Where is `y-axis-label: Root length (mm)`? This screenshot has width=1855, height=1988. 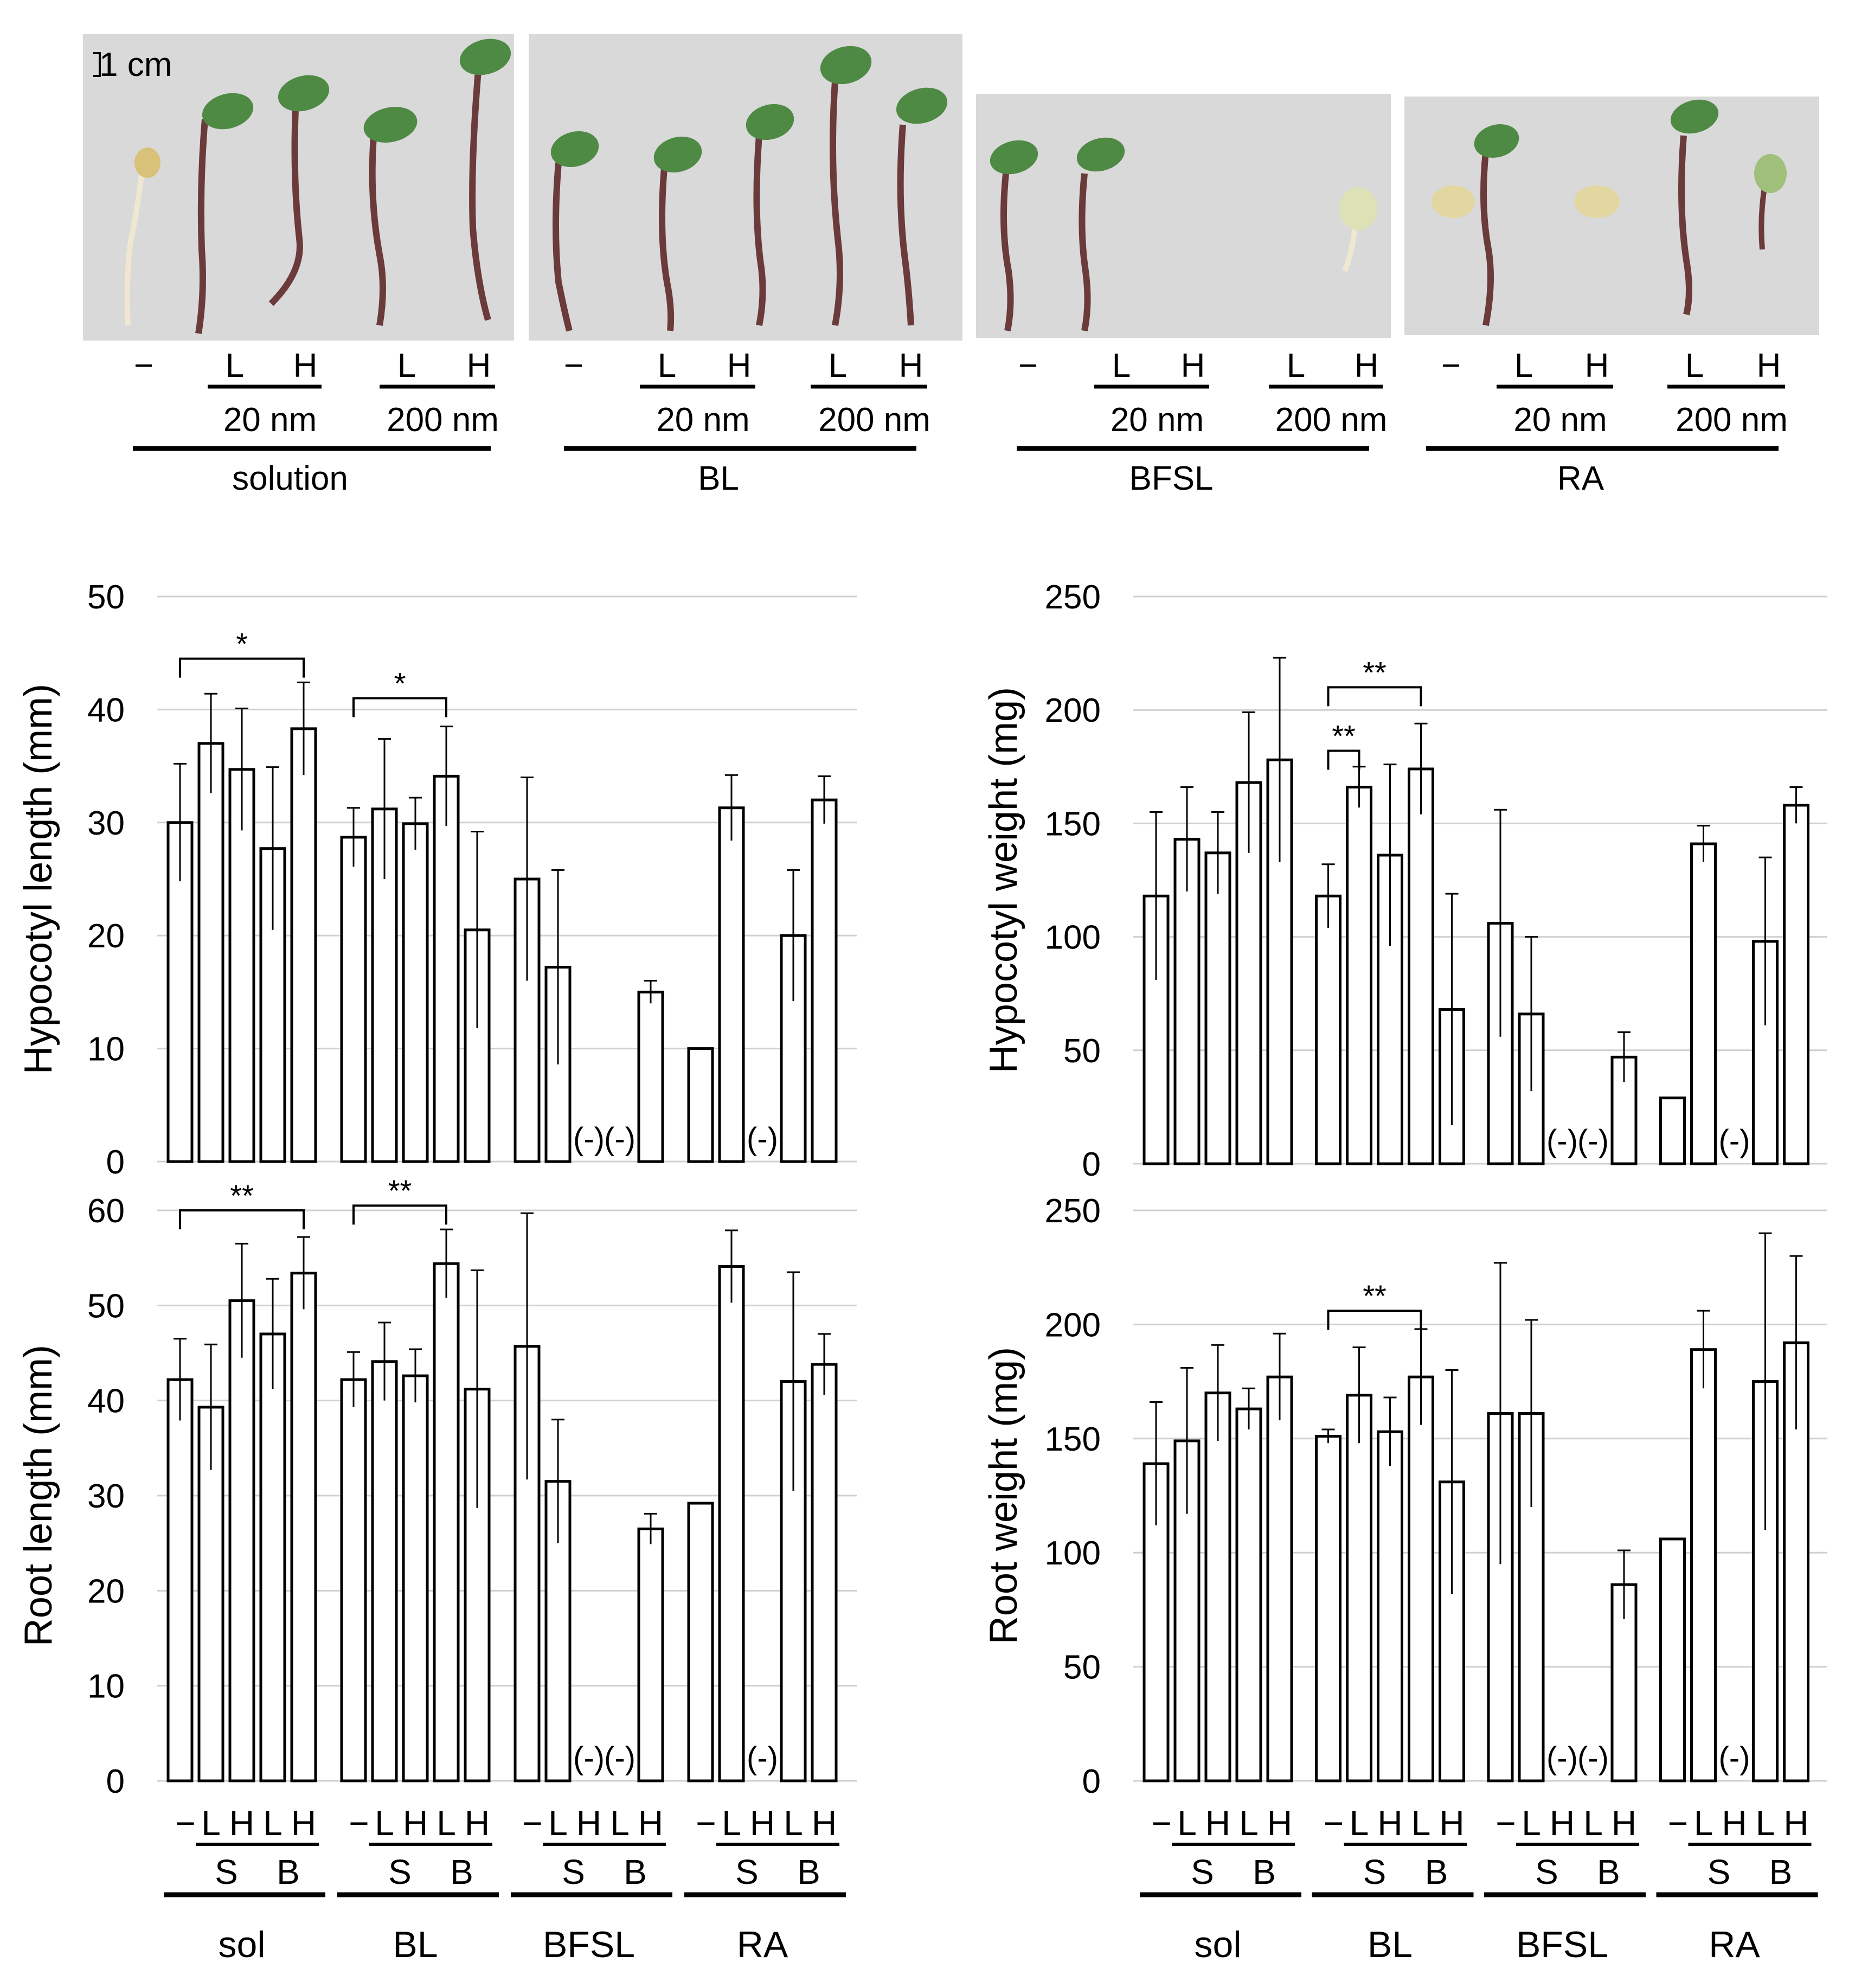
y-axis-label: Root length (mm) is located at coordinates (38, 1495).